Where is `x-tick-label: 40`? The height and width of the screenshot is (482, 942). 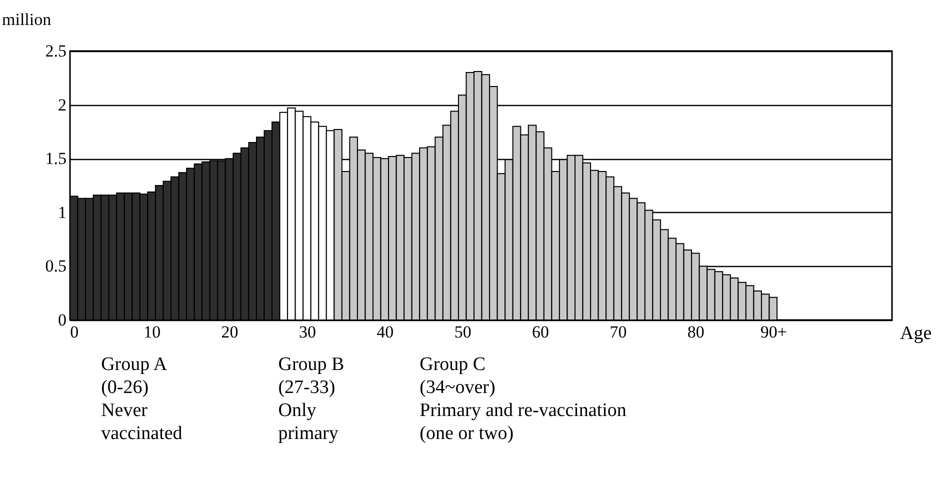 x-tick-label: 40 is located at coordinates (385, 332).